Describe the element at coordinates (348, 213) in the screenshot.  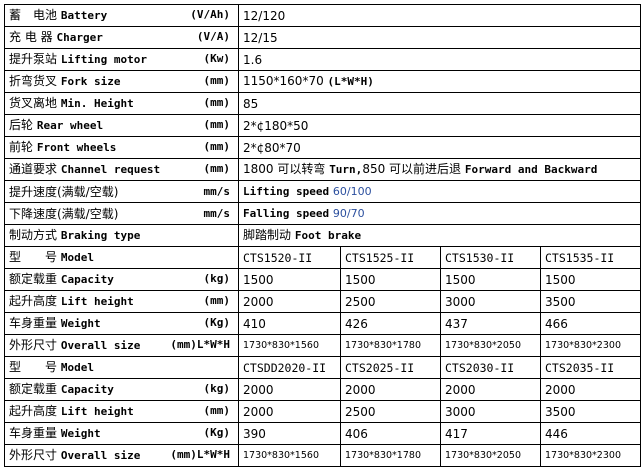
I see `value-speed: 90/70` at that location.